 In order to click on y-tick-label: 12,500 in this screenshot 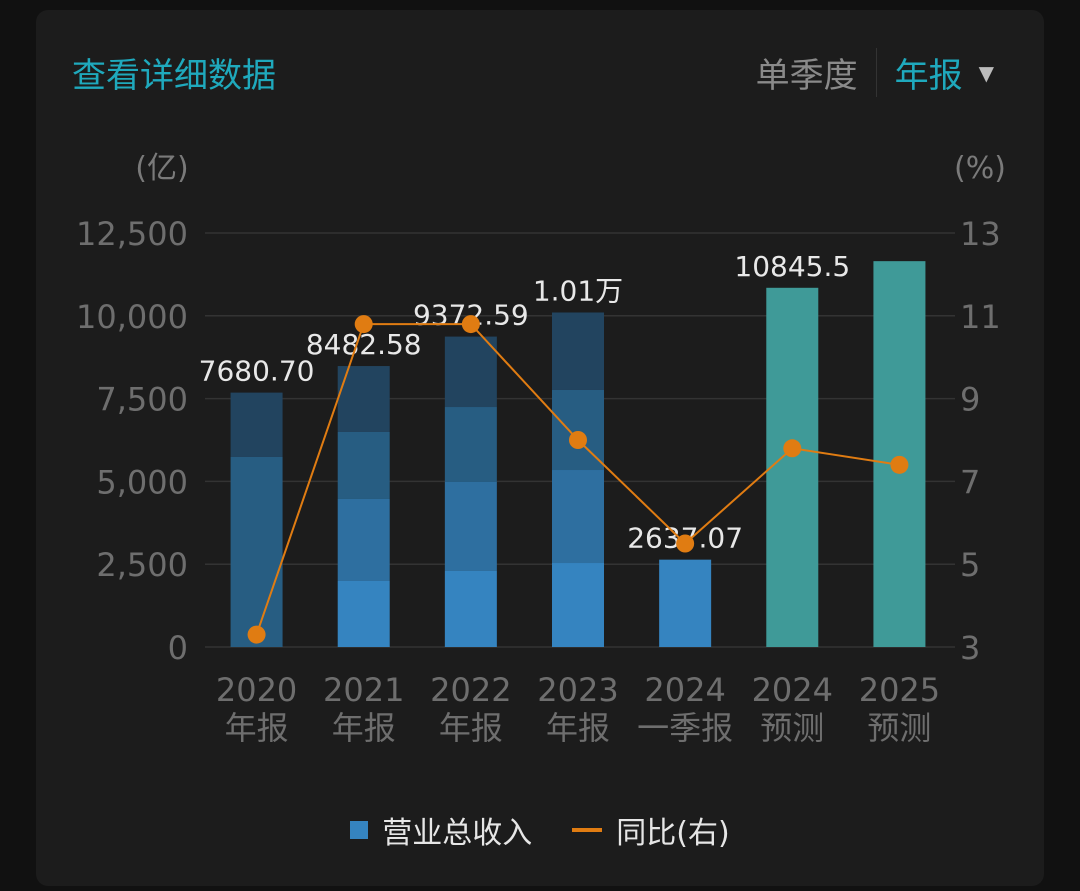, I will do `click(132, 234)`.